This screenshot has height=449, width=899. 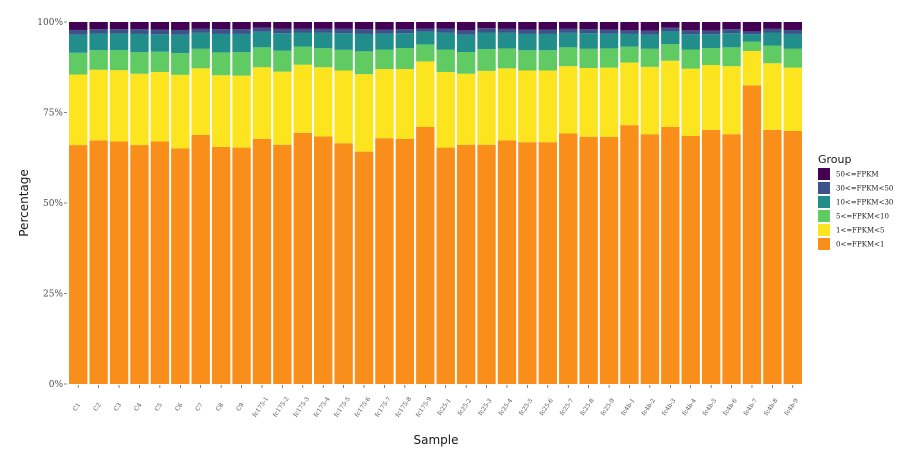 What do you see at coordinates (689, 407) in the screenshot?
I see `x-tick-label: fc4b-4` at bounding box center [689, 407].